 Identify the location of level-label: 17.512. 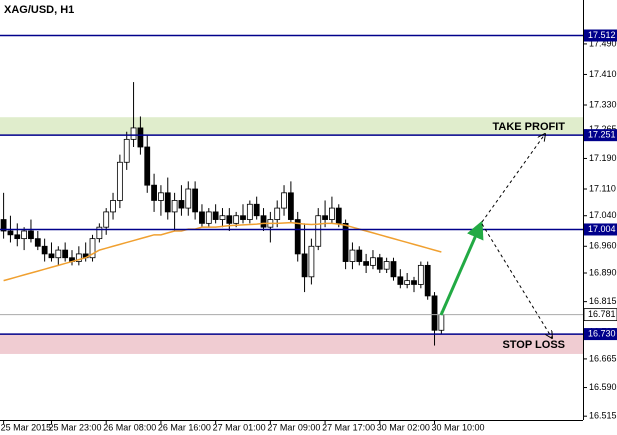
(602, 35).